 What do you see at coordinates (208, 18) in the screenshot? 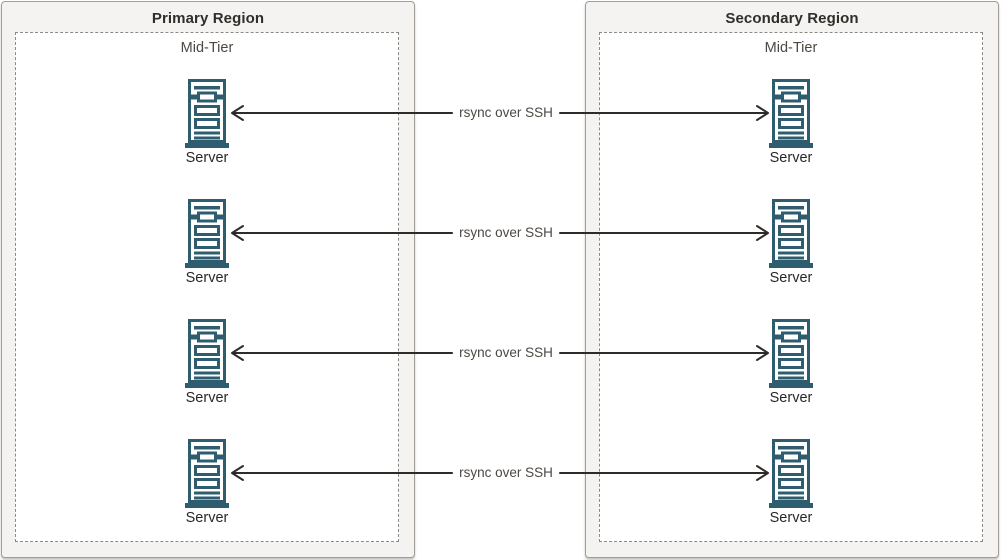
I see `region-title: Primary Region` at bounding box center [208, 18].